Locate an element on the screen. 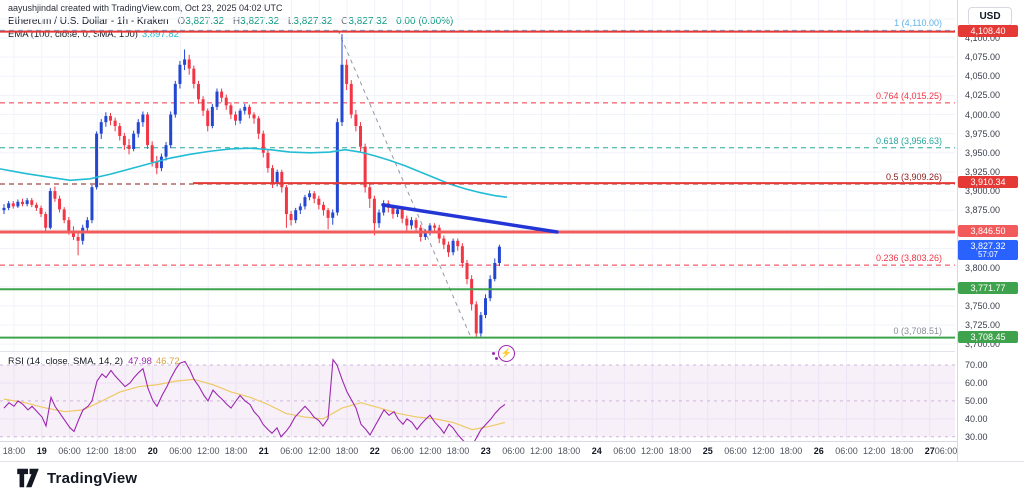  close-value: 3,827.32 is located at coordinates (368, 21).